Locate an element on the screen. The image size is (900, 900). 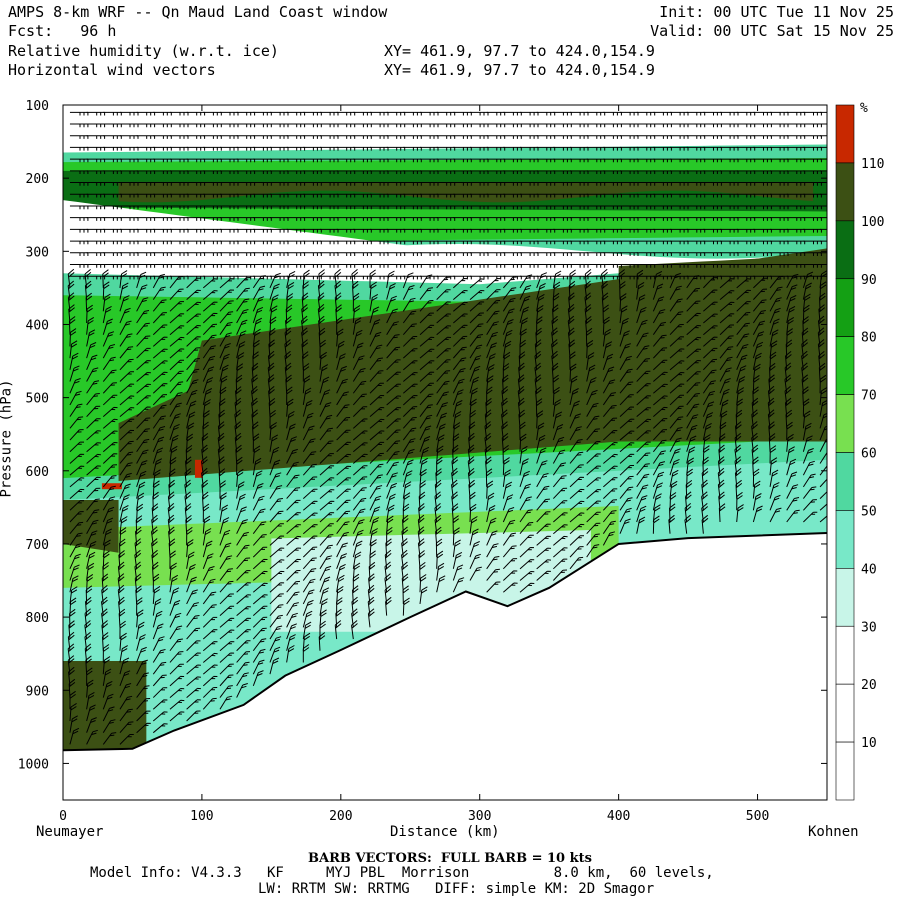
colorbar-box is located at coordinates (845, 423).